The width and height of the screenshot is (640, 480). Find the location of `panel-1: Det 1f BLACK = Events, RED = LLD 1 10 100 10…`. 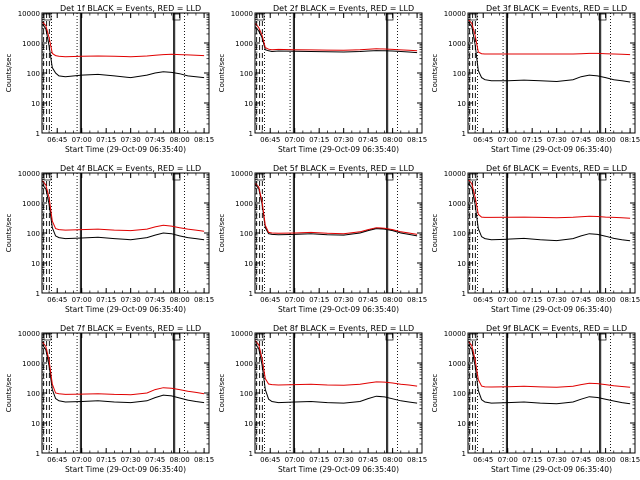

panel-1: Det 1f BLACK = Events, RED = LLD 1 10 100 10… is located at coordinates (109, 79).